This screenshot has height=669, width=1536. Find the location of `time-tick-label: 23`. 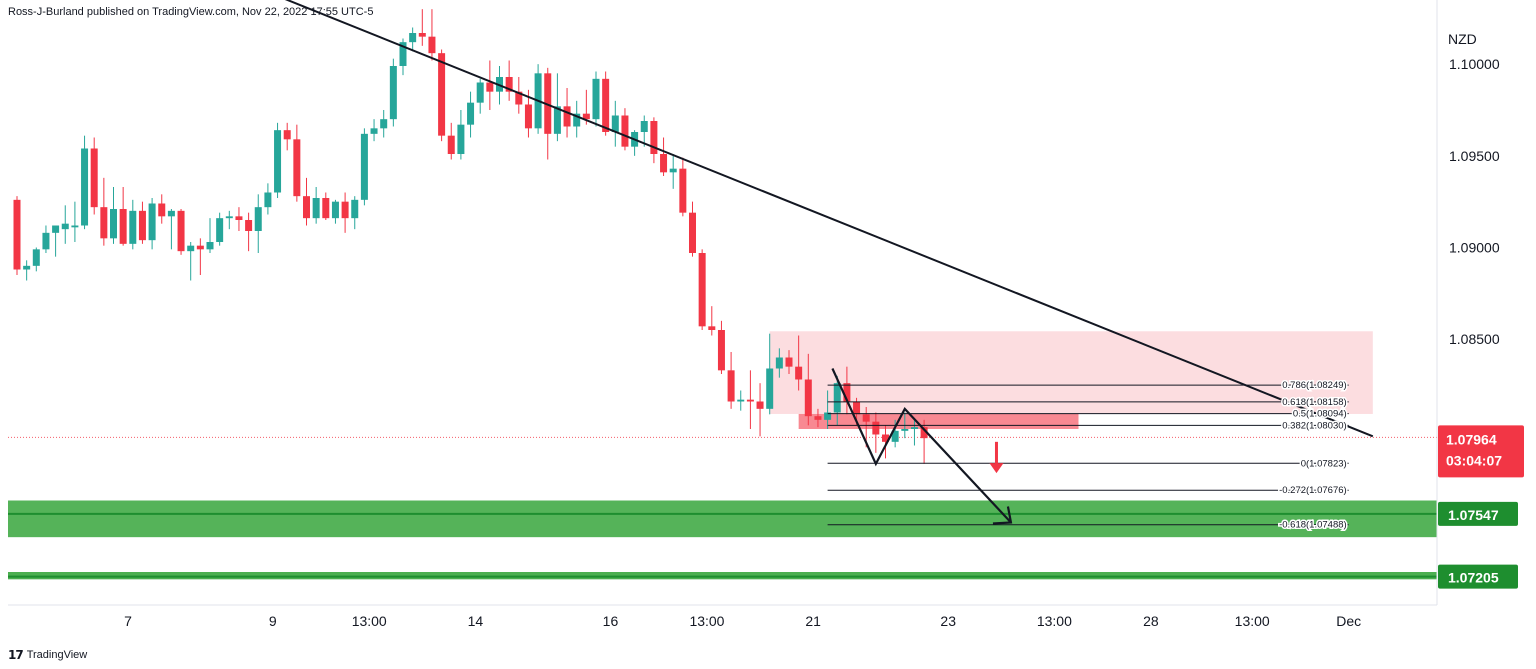

time-tick-label: 23 is located at coordinates (948, 621).